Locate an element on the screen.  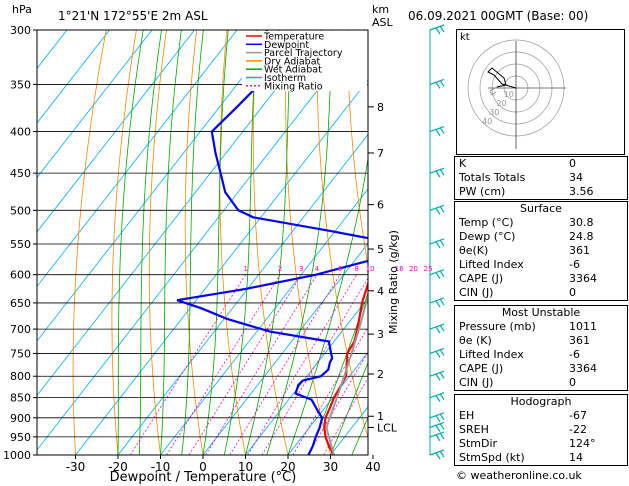
table-row: Dewp (°C) 24.8 is located at coordinates (541, 237).